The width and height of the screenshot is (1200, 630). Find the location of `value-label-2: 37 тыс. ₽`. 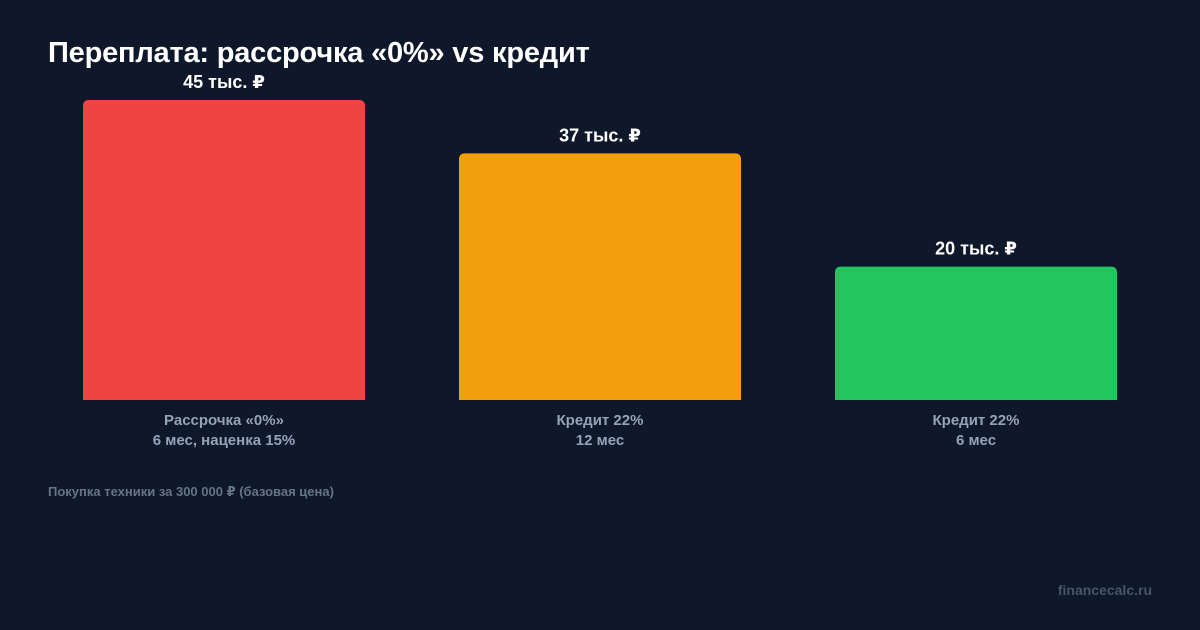

value-label-2: 37 тыс. ₽ is located at coordinates (600, 135).